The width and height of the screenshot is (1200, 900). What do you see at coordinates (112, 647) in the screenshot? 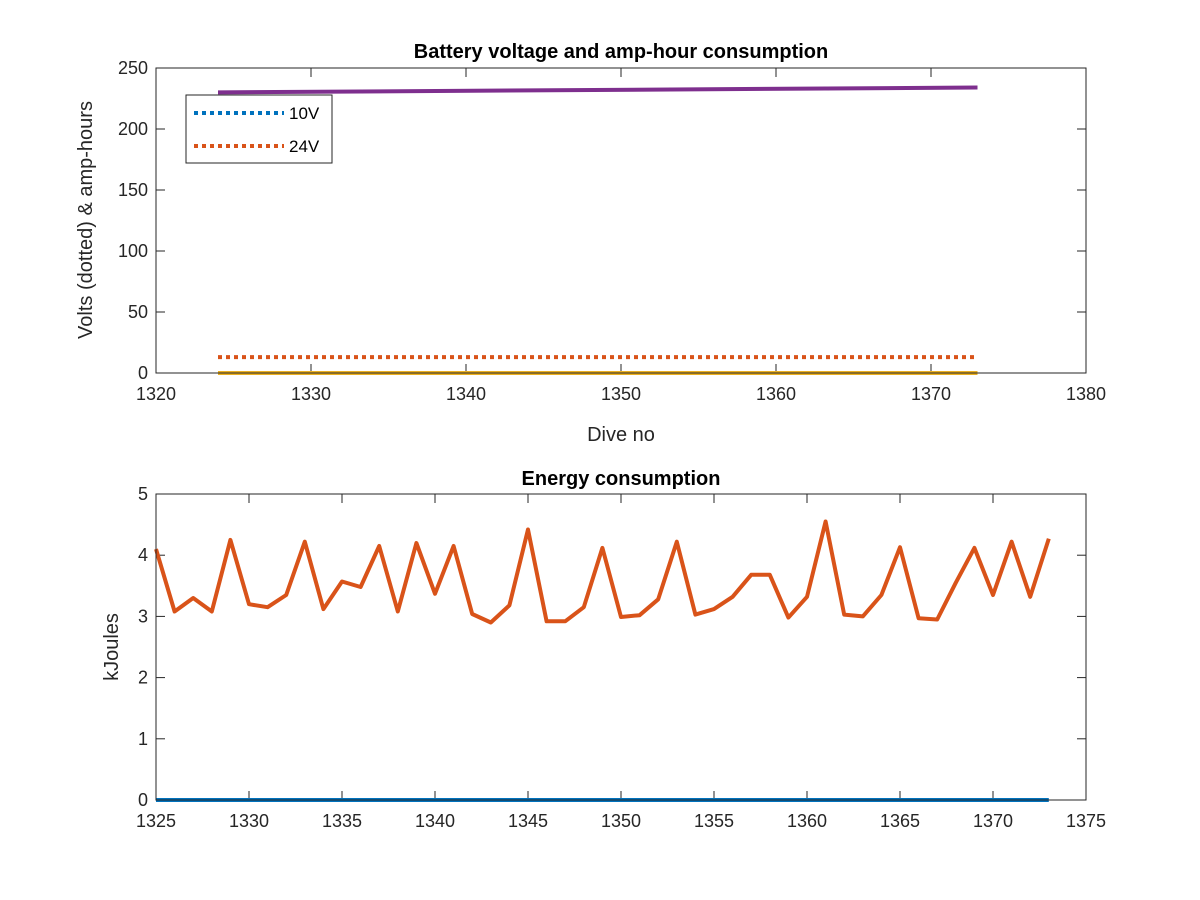
I see `energy-chart-y-axis-label: kJoules` at bounding box center [112, 647].